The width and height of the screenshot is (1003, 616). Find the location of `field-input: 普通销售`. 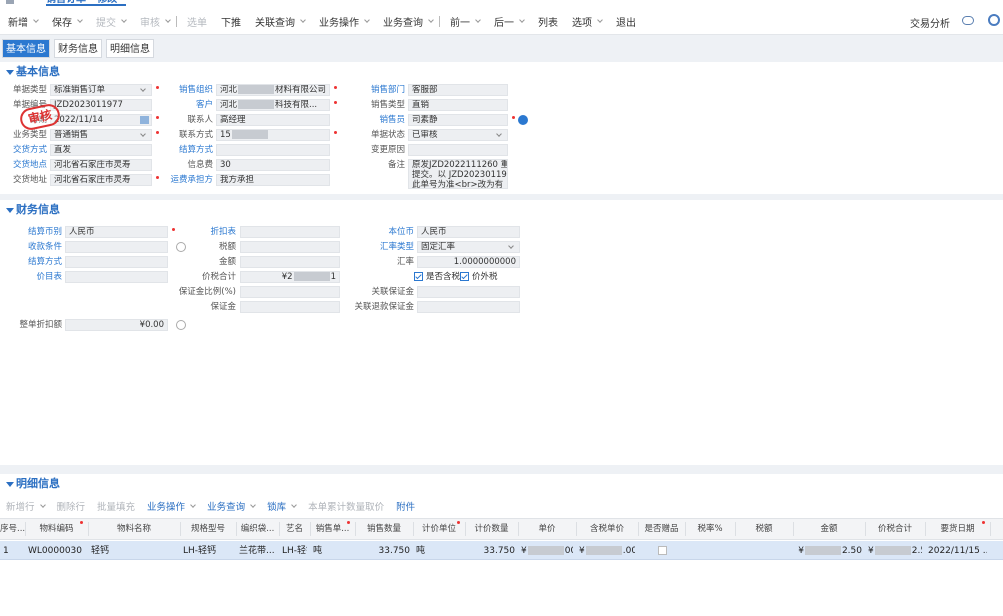

field-input: 普通销售 is located at coordinates (101, 135).